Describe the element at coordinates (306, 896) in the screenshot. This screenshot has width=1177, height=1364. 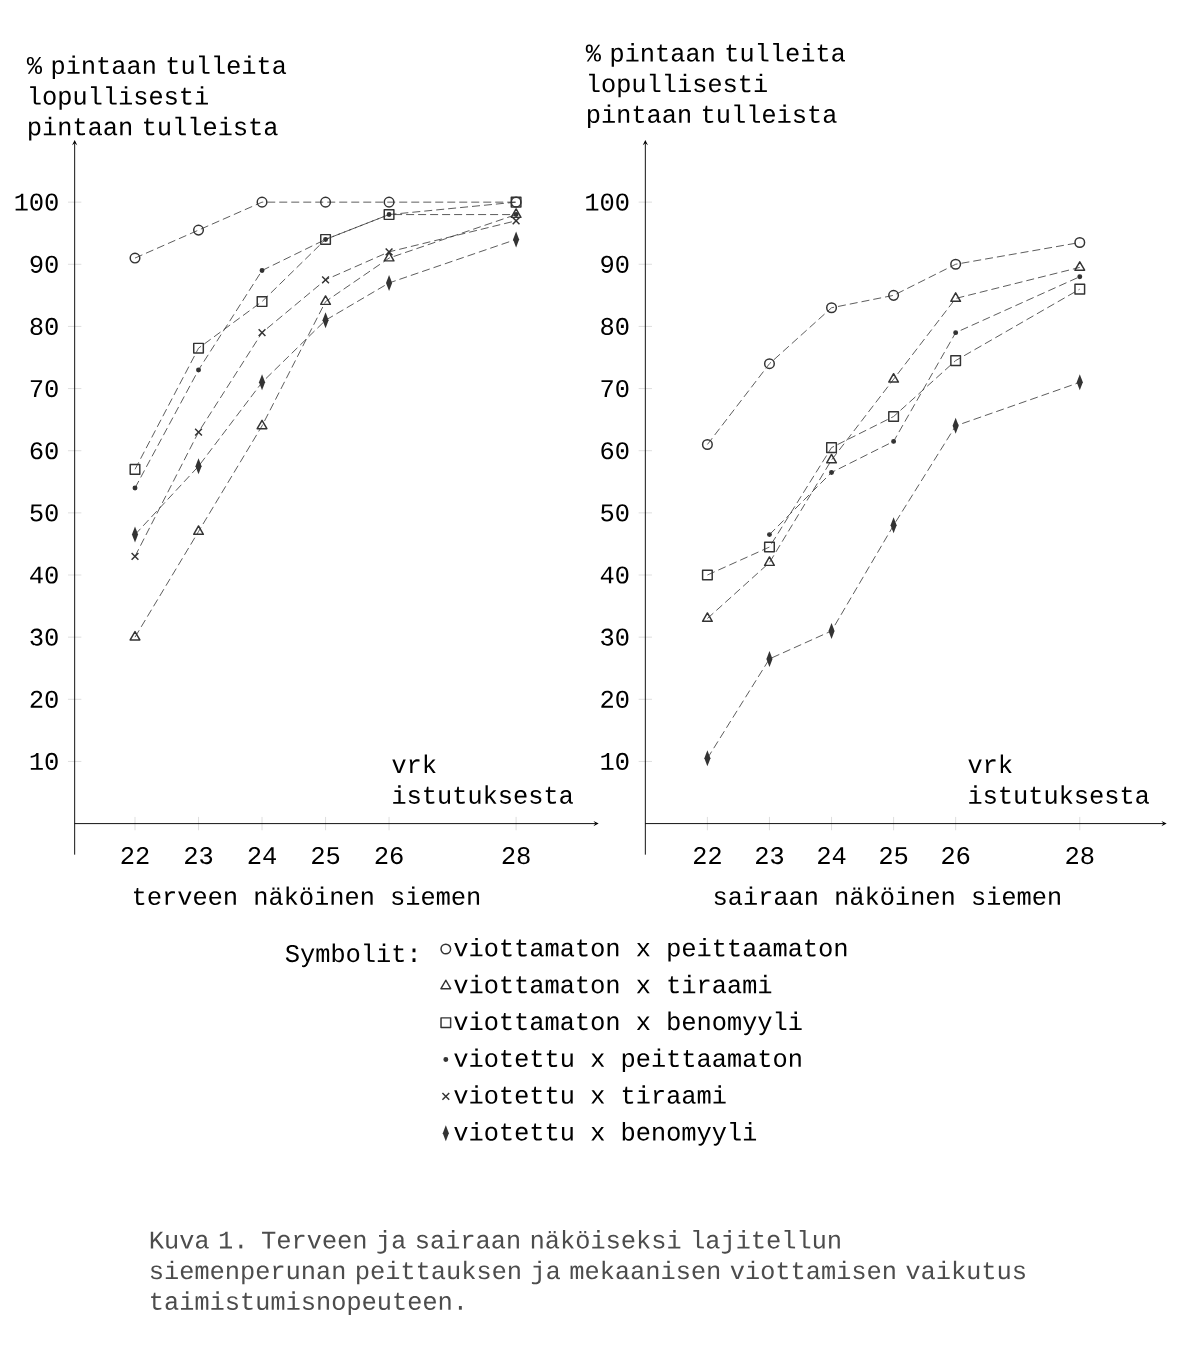
I see `text: terveen näköinen siemen` at that location.